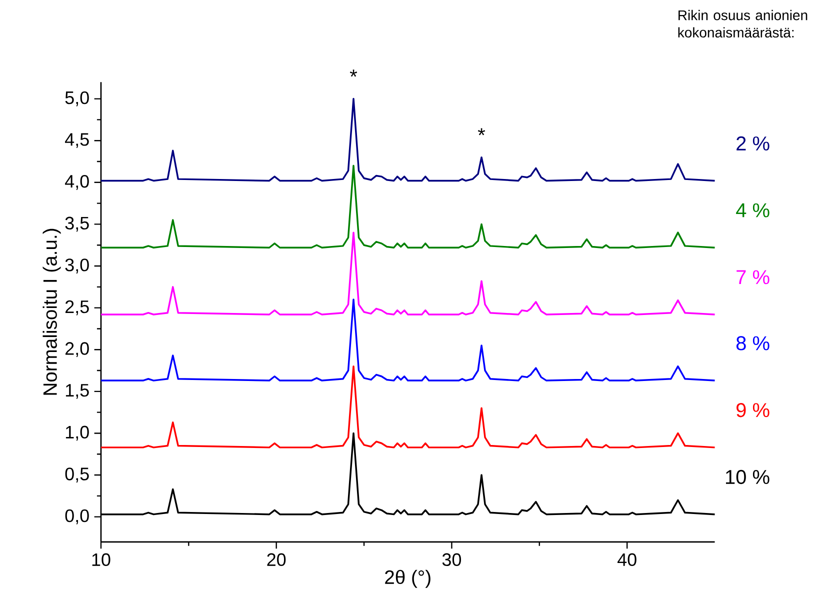 The width and height of the screenshot is (816, 592). What do you see at coordinates (77, 98) in the screenshot?
I see `y-tick-label: 5,0` at bounding box center [77, 98].